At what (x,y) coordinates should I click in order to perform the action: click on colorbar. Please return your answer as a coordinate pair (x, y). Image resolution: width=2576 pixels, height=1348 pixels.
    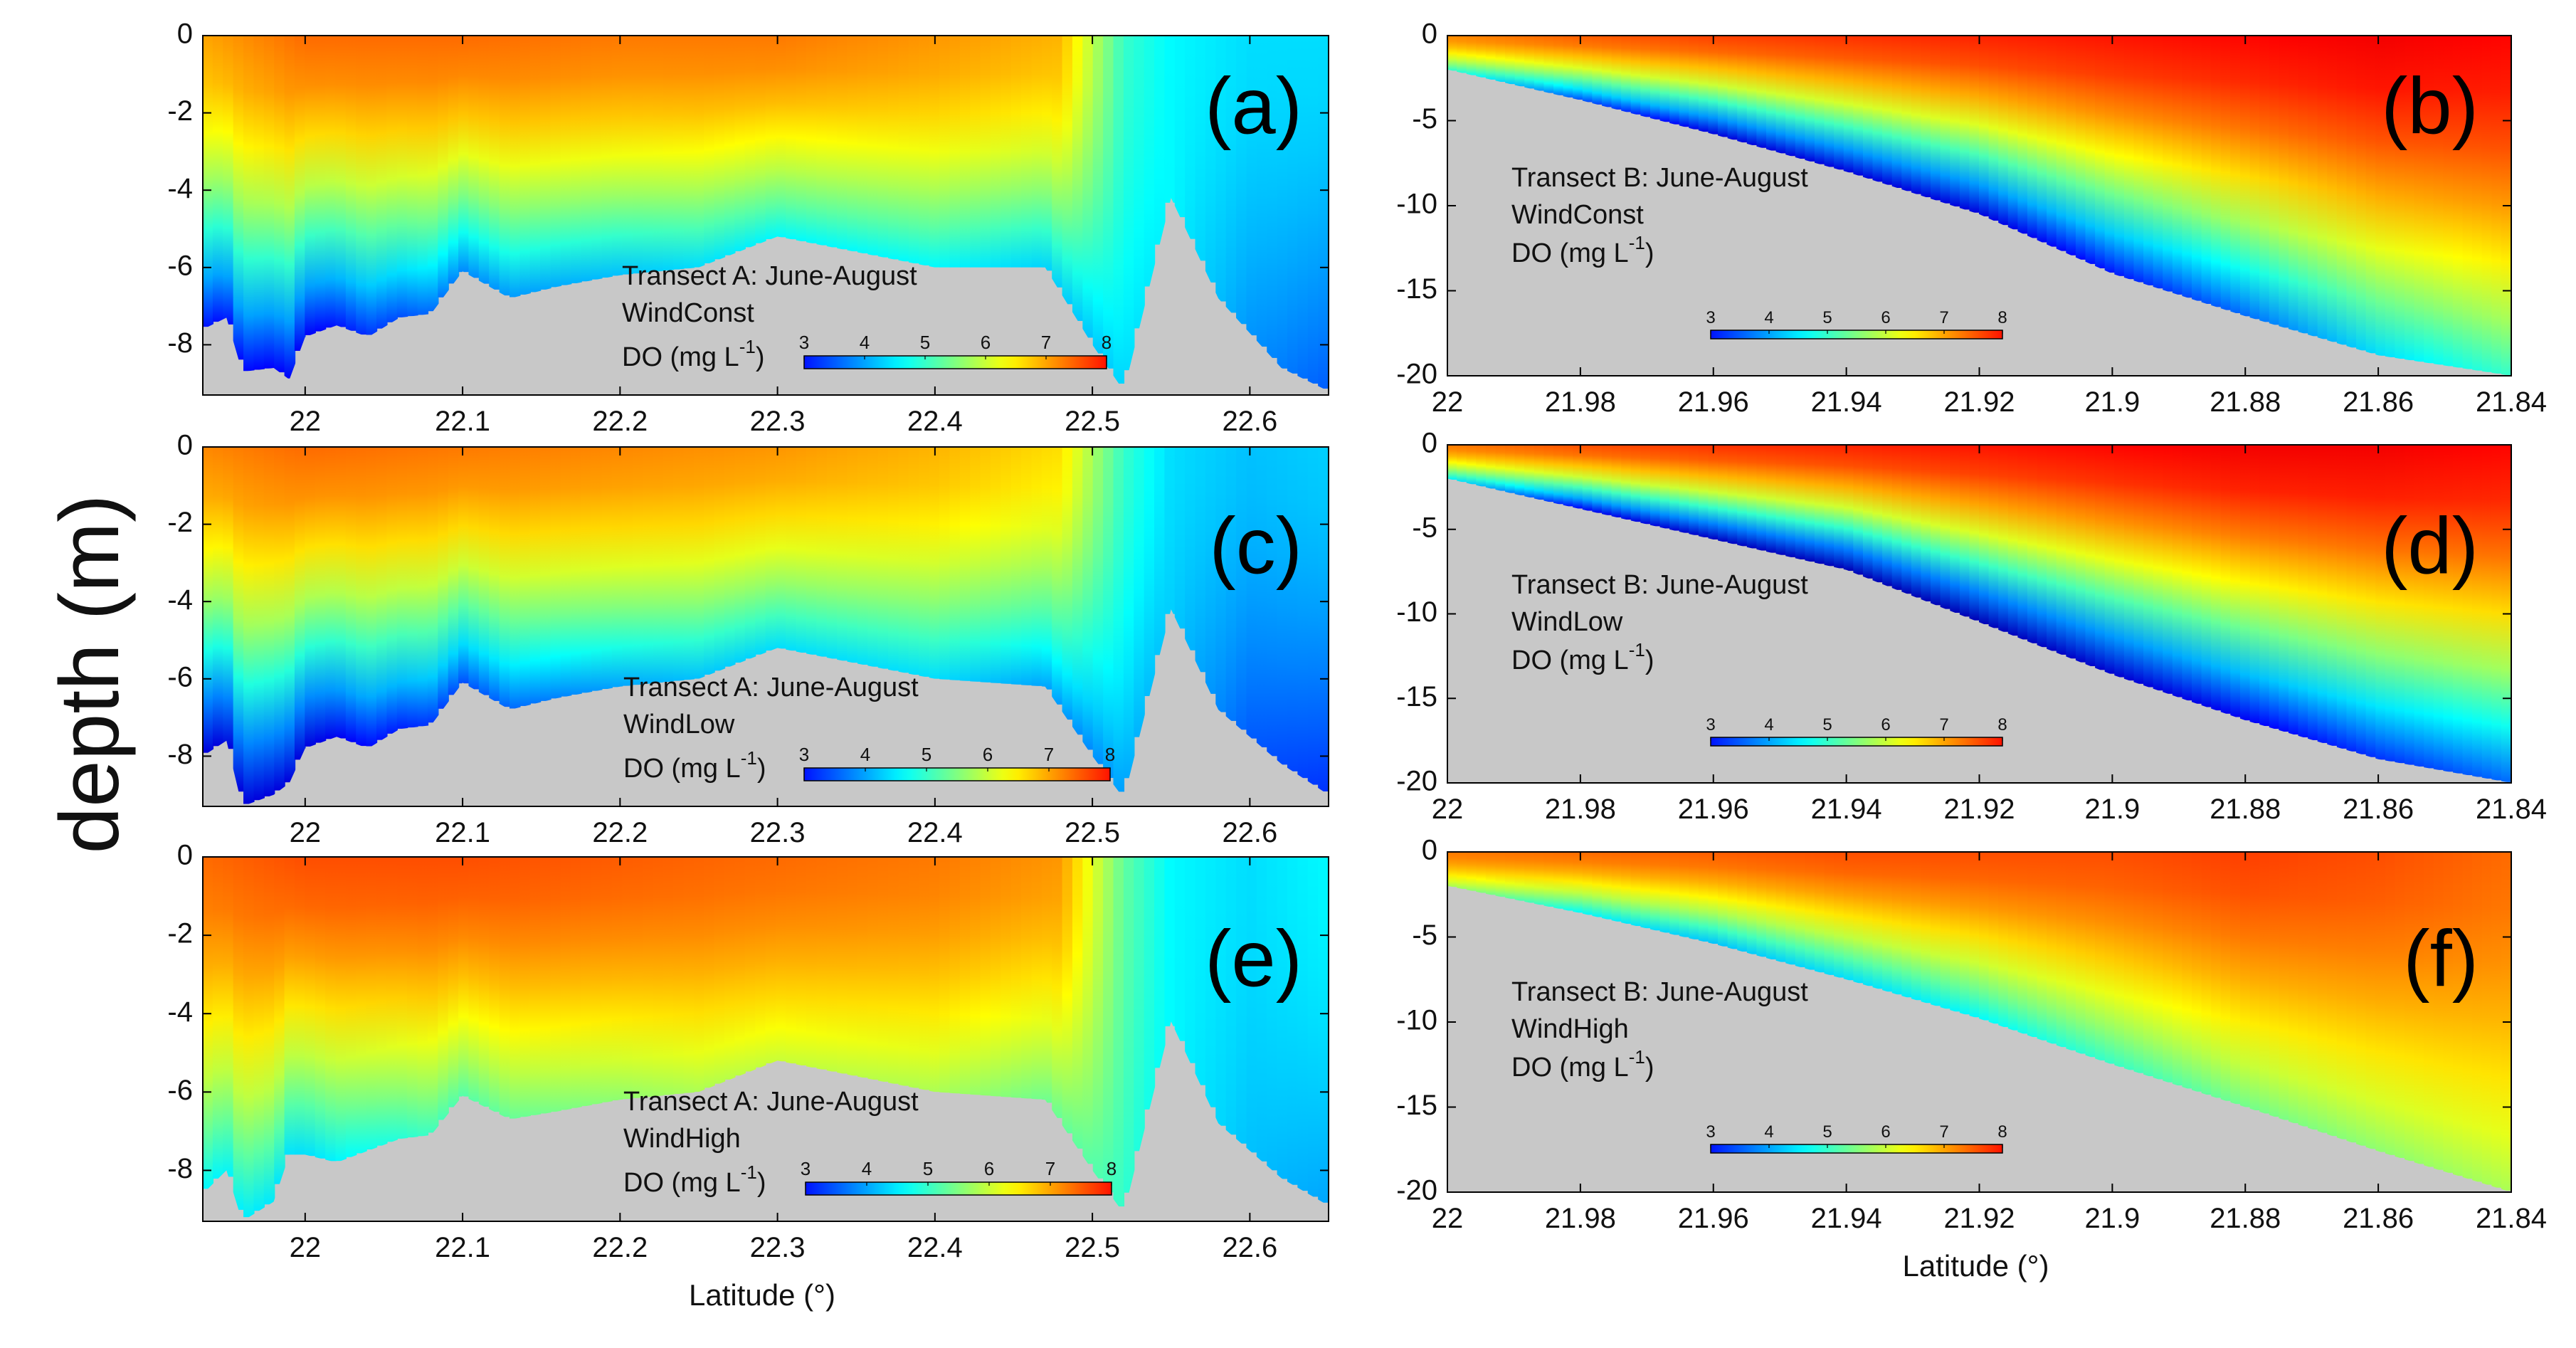
    Looking at the image, I should click on (1857, 334).